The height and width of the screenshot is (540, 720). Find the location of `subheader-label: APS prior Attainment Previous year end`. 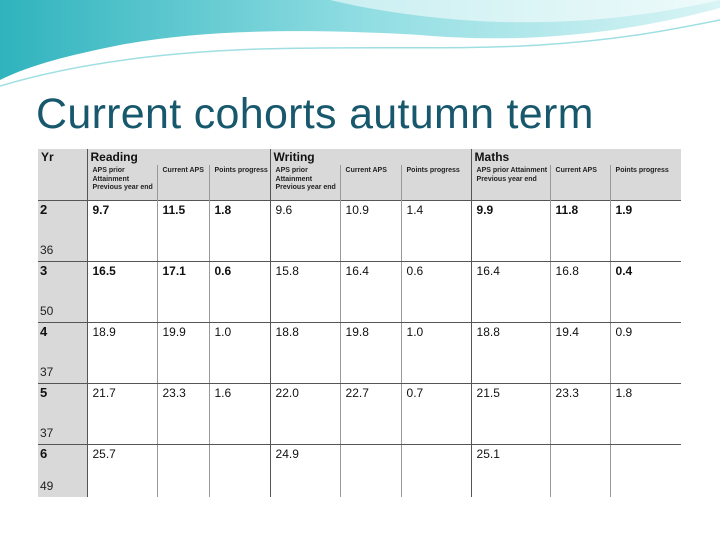

subheader-label: APS prior Attainment Previous year end is located at coordinates (512, 175).